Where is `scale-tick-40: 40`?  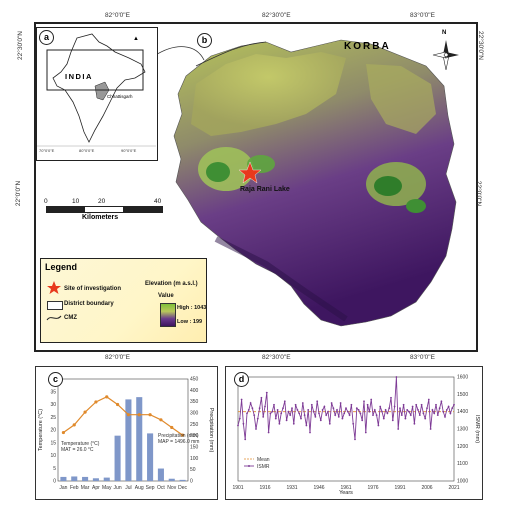 scale-tick-40: 40 is located at coordinates (158, 201).